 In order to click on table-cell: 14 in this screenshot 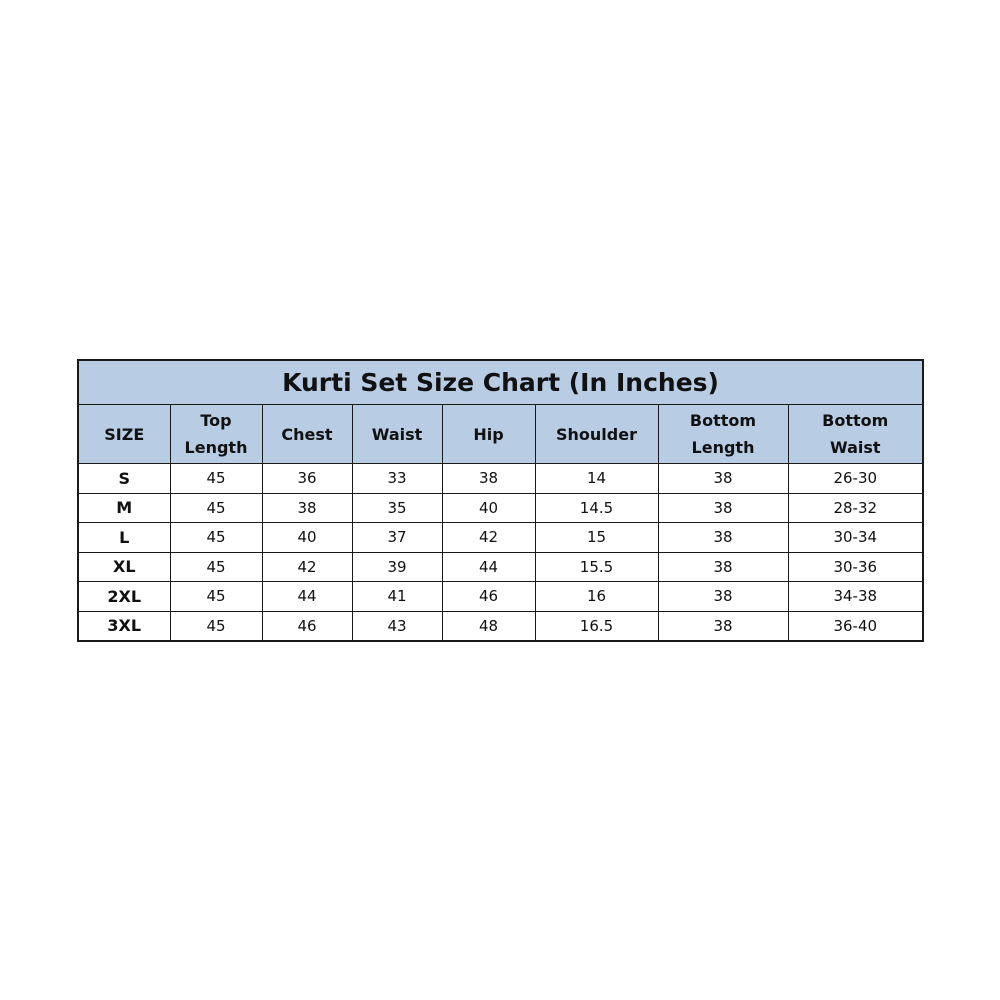, I will do `click(596, 478)`.